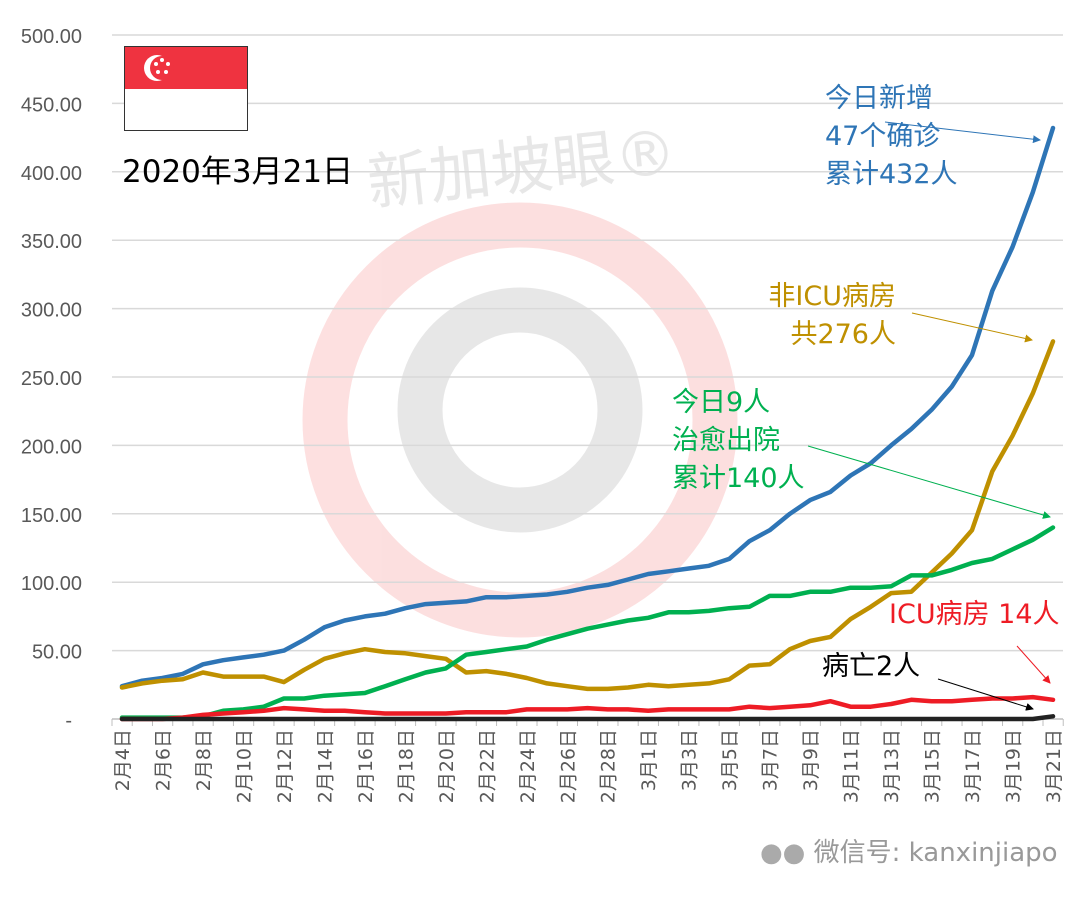  Describe the element at coordinates (568, 766) in the screenshot. I see `x-tick-label: 2月26日` at that location.